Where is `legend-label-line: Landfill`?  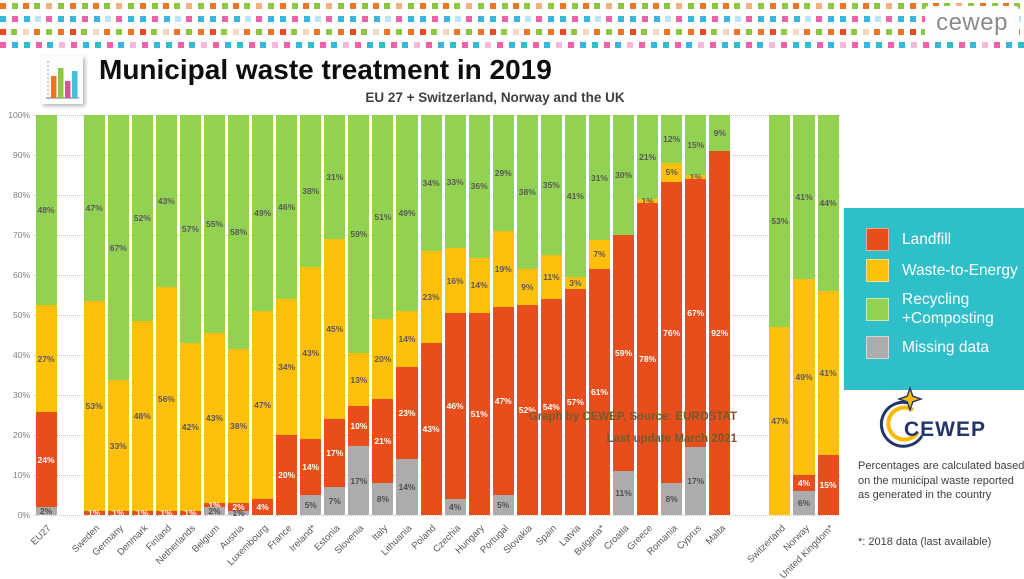 legend-label-line: Landfill is located at coordinates (927, 239).